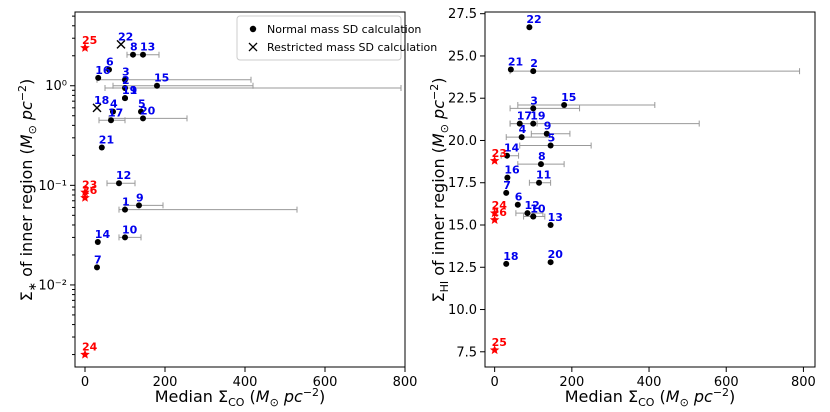  Describe the element at coordinates (319, 38) in the screenshot. I see `legend-box` at that location.